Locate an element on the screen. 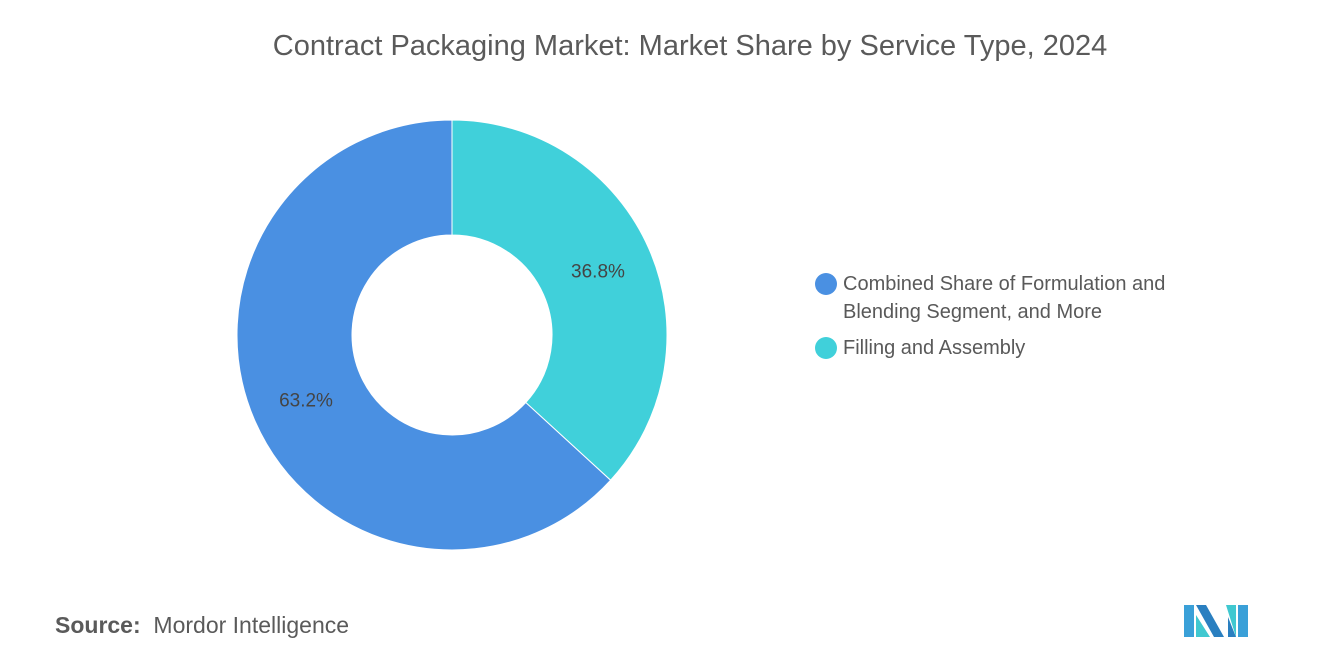 The image size is (1320, 665). legend-label: Filling and Assembly is located at coordinates (934, 348).